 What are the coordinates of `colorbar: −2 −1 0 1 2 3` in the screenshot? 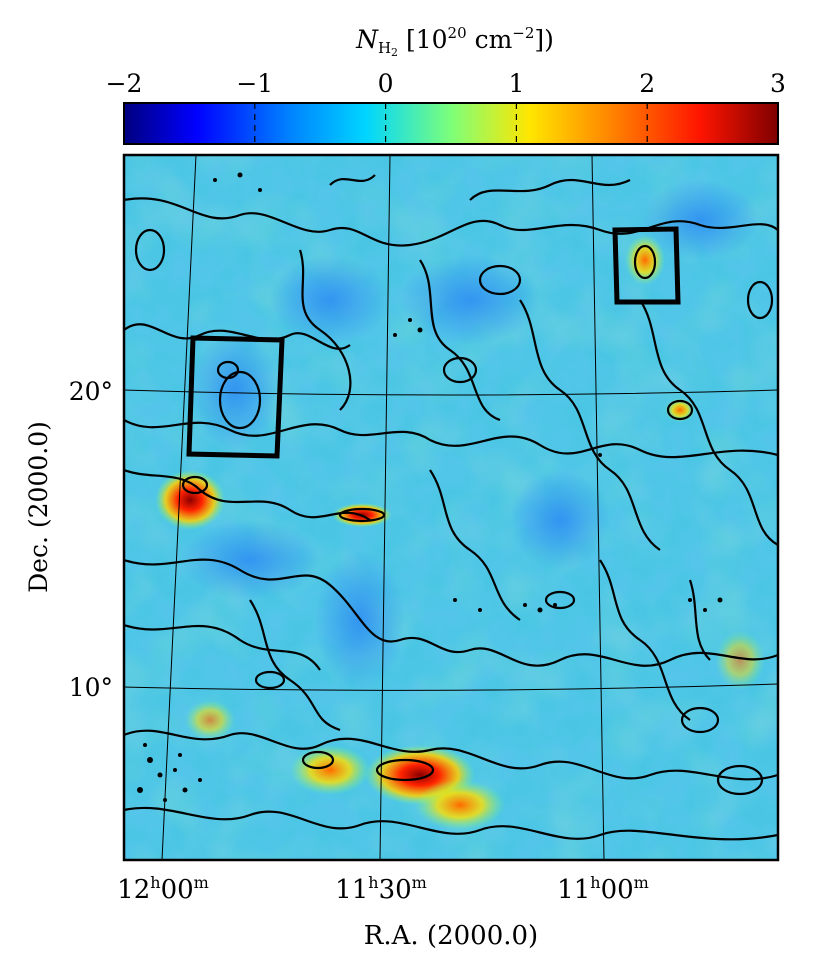 It's located at (446, 107).